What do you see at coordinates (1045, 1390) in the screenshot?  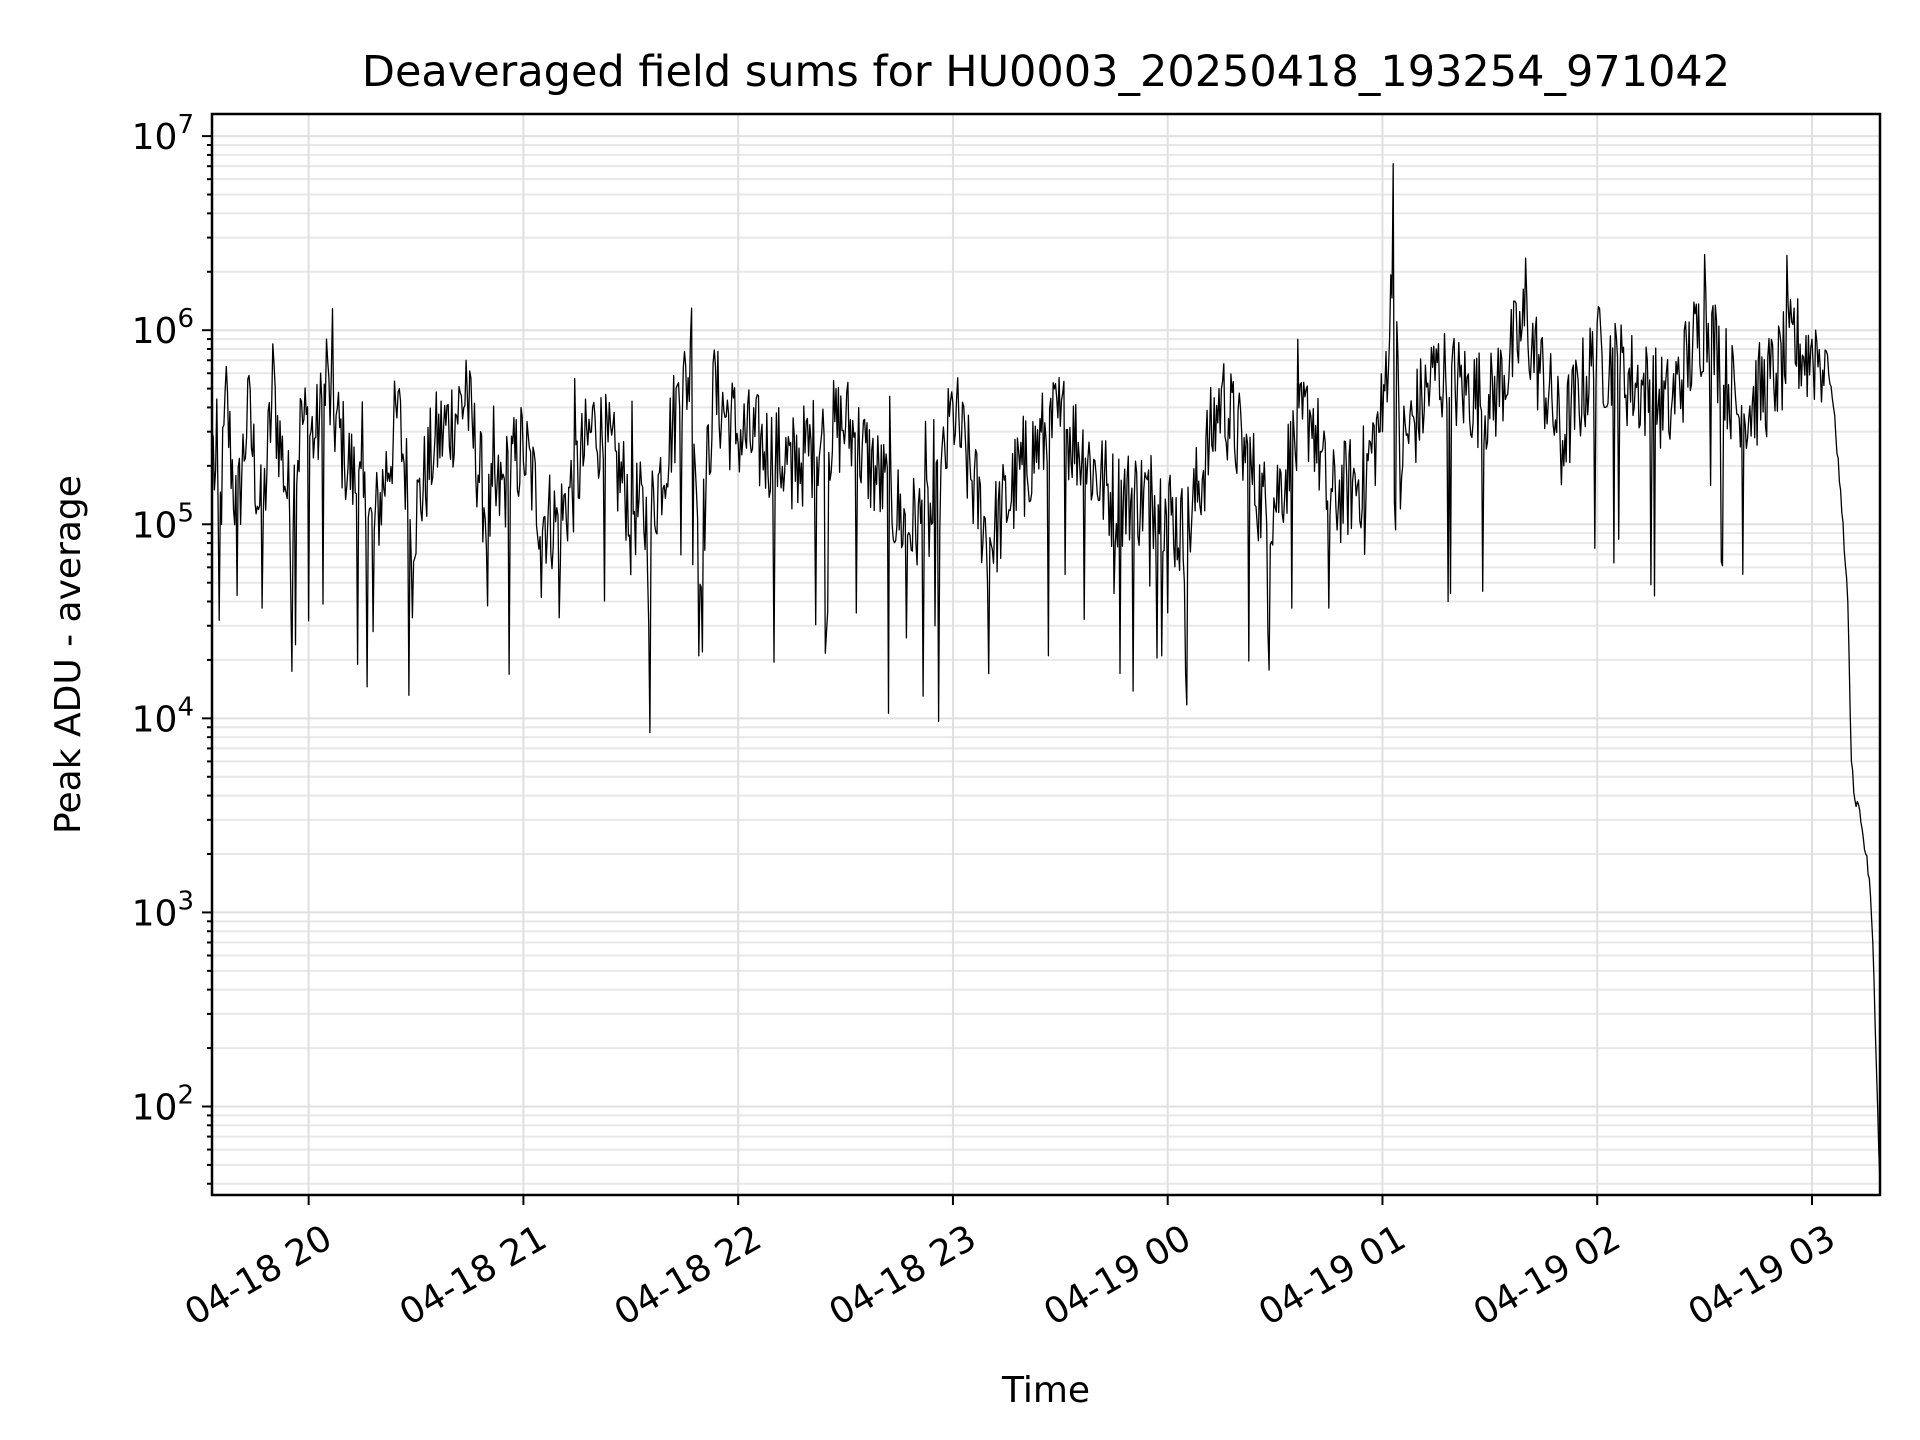 I see `x-axis-label: Time` at bounding box center [1045, 1390].